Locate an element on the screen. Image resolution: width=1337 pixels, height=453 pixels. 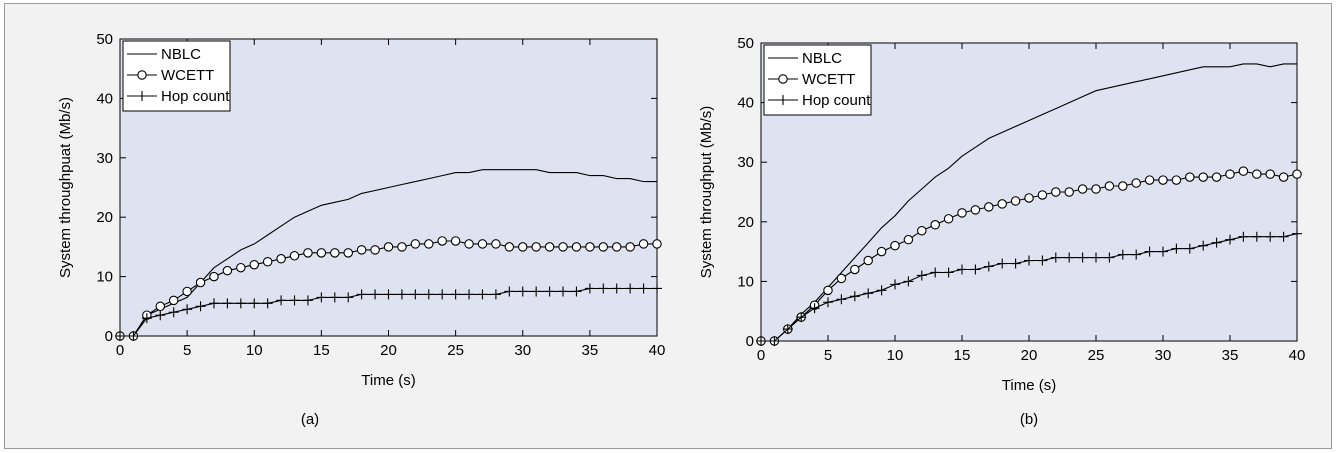
x-tick-label-b: 20 is located at coordinates (1029, 355).